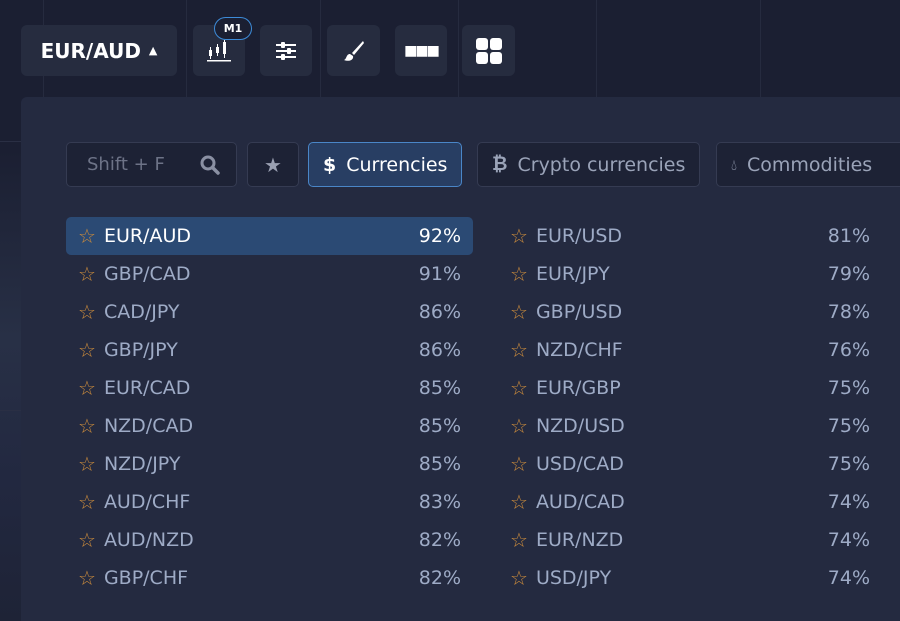 The width and height of the screenshot is (900, 621). What do you see at coordinates (439, 274) in the screenshot?
I see `payout-percent: 91%` at bounding box center [439, 274].